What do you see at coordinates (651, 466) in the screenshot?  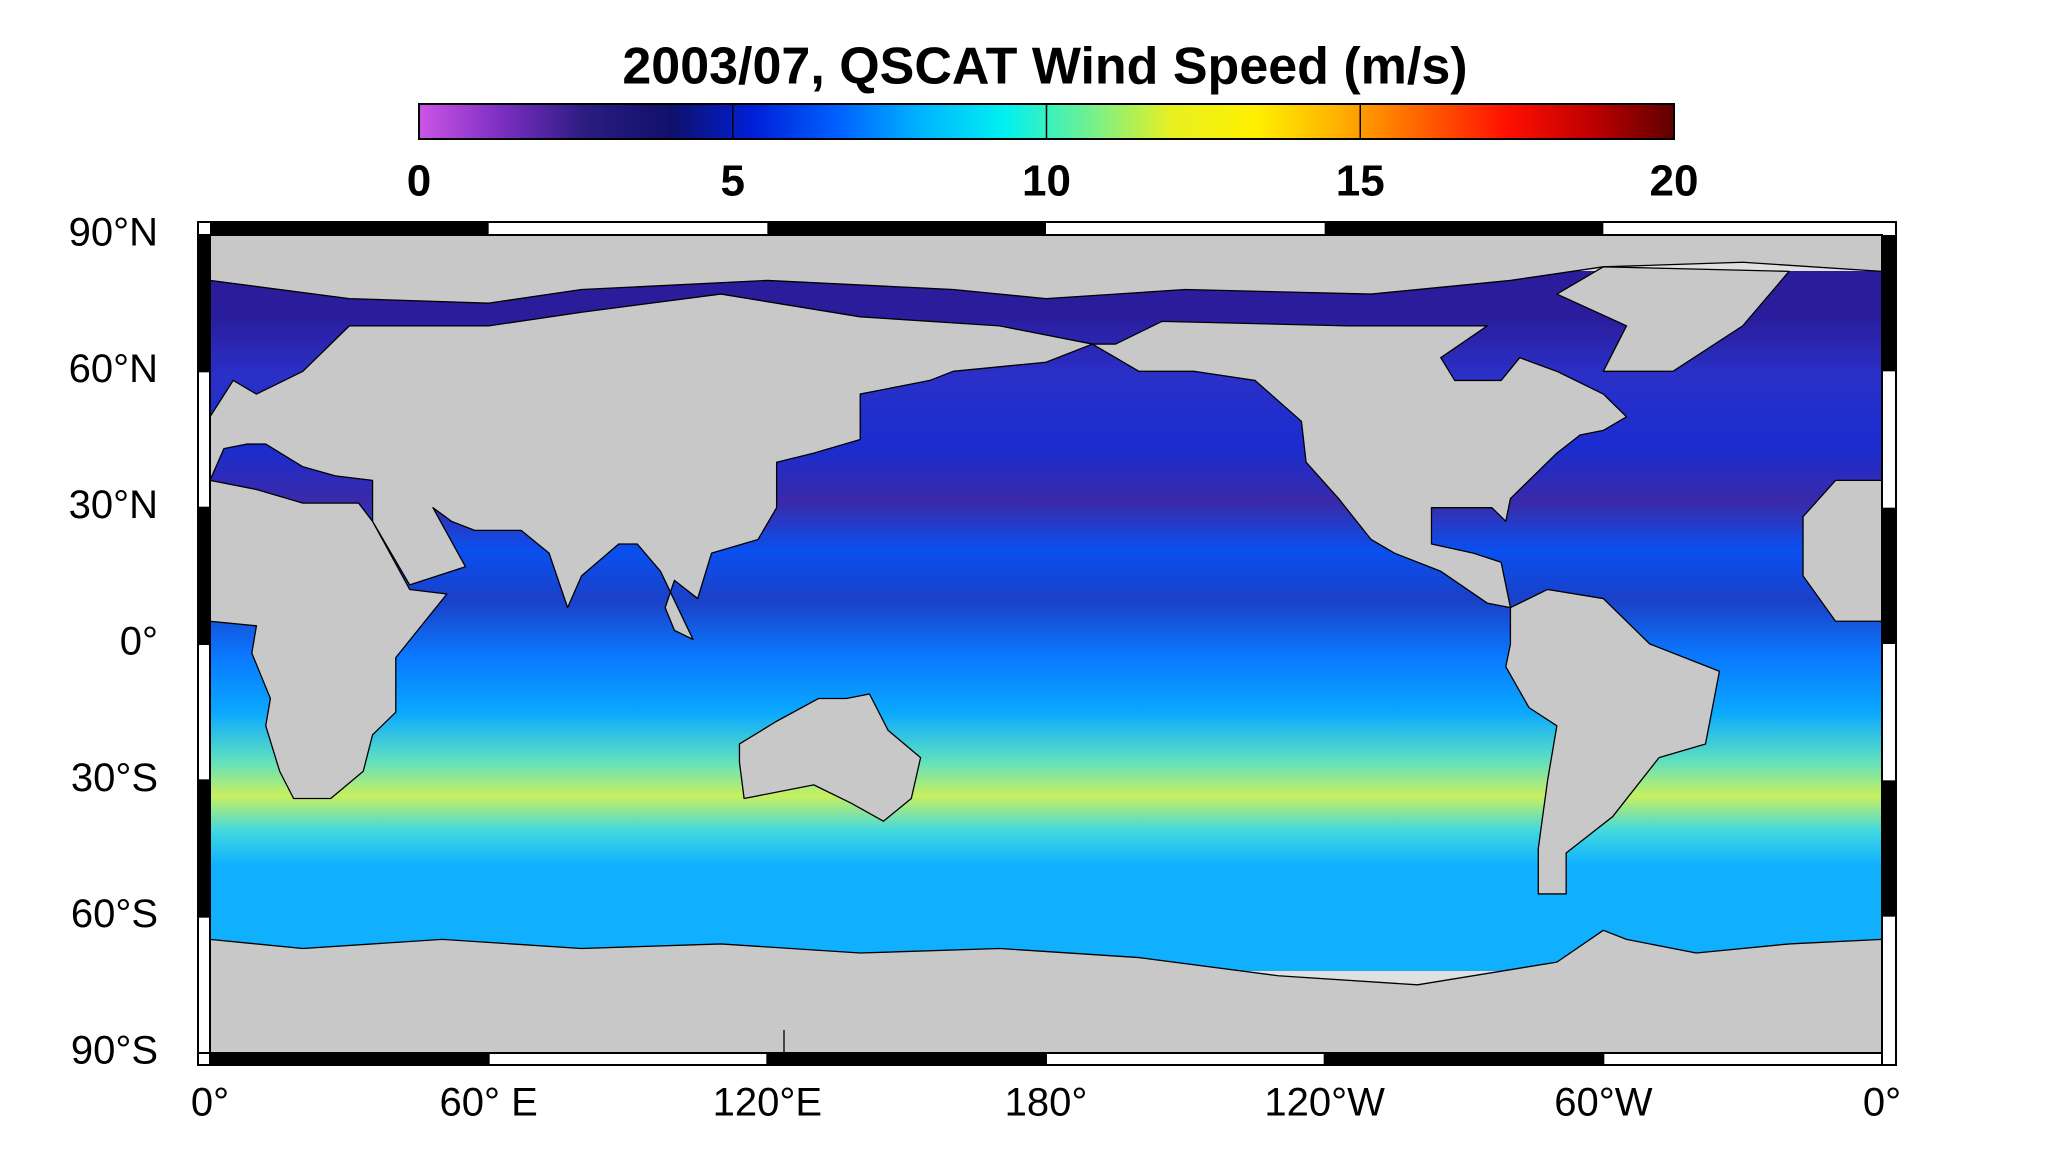 I see `eurasia` at bounding box center [651, 466].